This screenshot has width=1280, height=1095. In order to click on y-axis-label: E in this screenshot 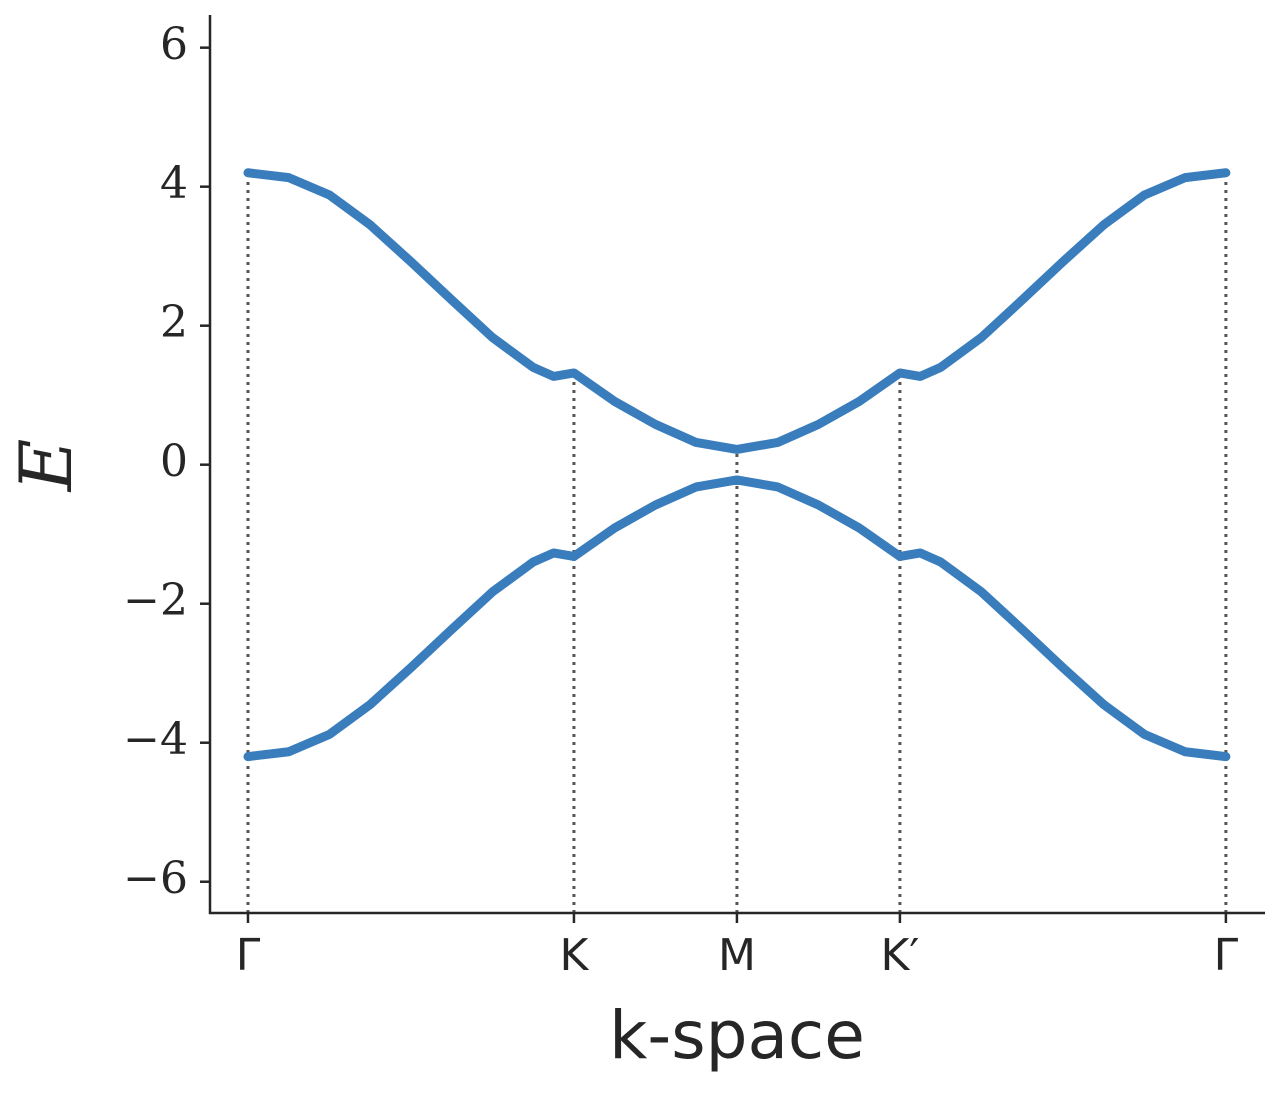, I will do `click(46, 466)`.